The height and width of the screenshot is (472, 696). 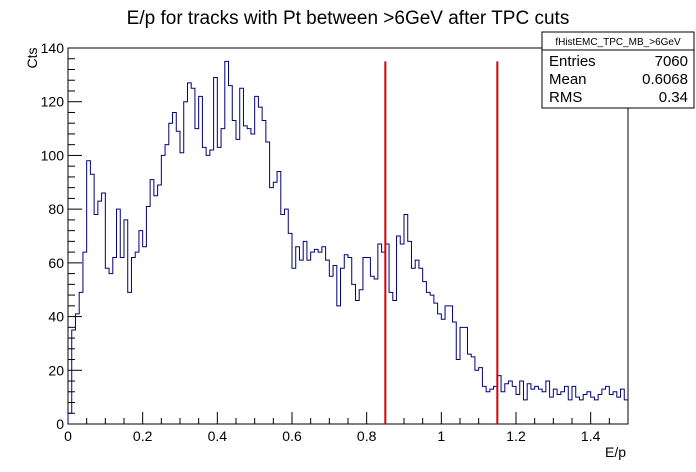 I want to click on y-tick-label: 120, so click(x=53, y=102).